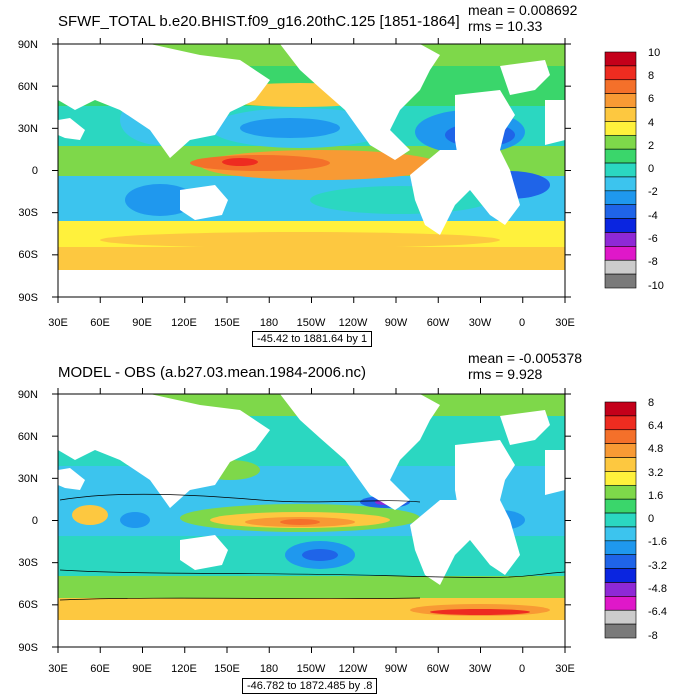 This screenshot has height=700, width=700. What do you see at coordinates (212, 372) in the screenshot?
I see `map-title: MODEL - OBS (a.b27.03.mean.1984-2006.nc)` at bounding box center [212, 372].